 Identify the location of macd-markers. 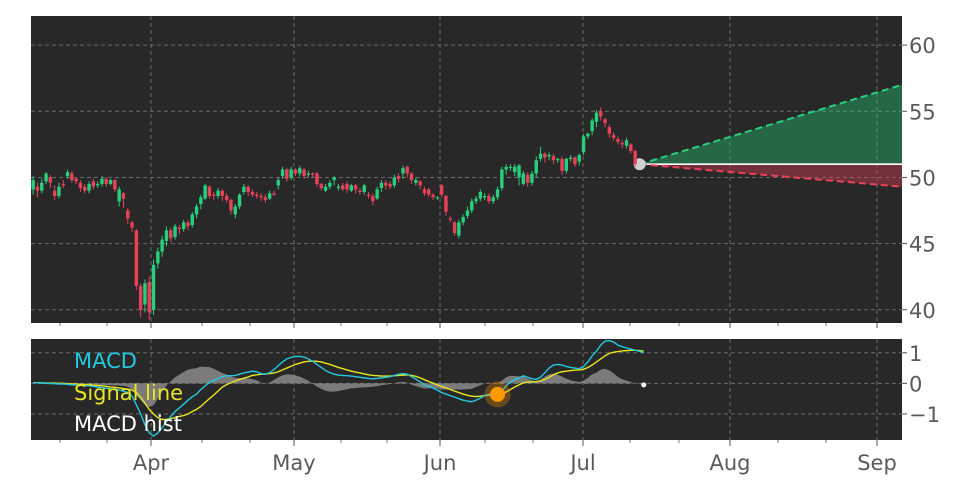
(565, 394).